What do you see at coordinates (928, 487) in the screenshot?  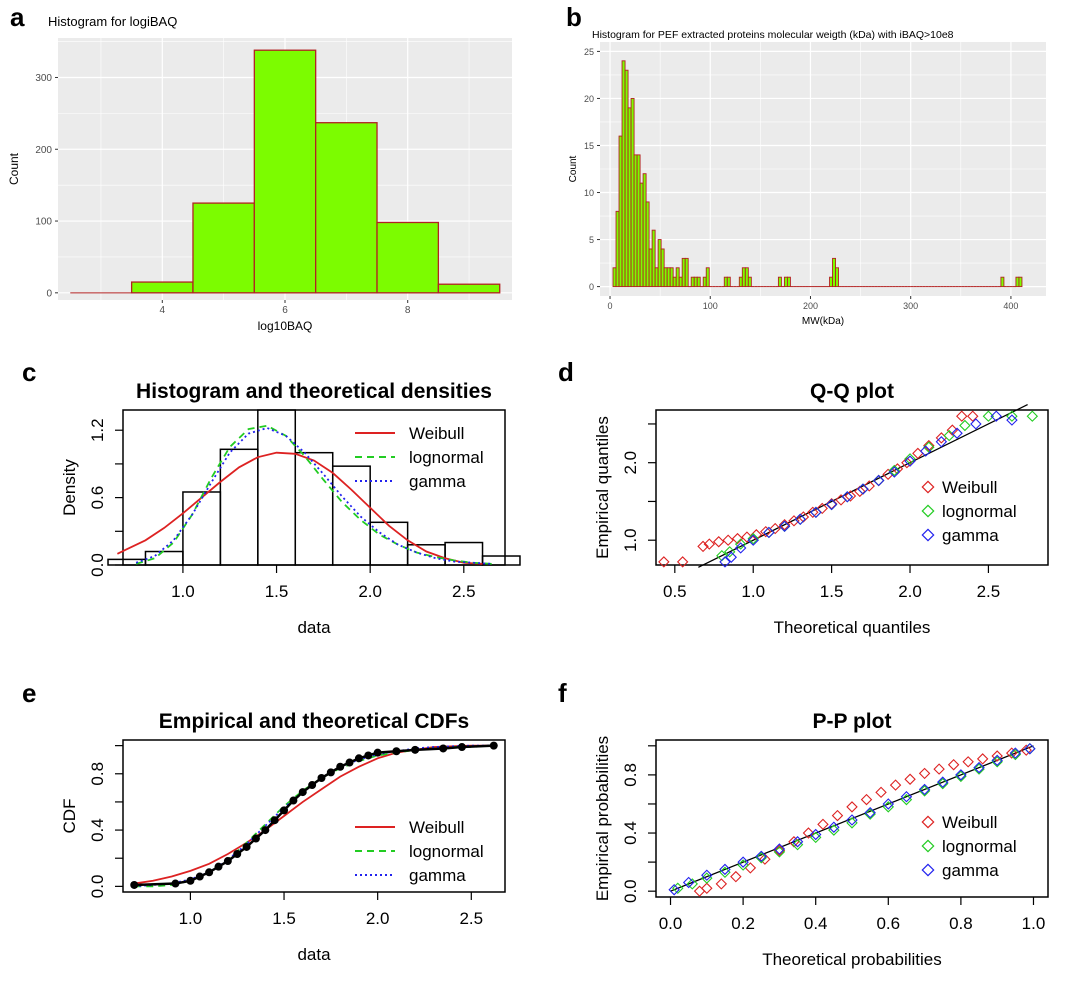 I see `legend-marker-weibull` at bounding box center [928, 487].